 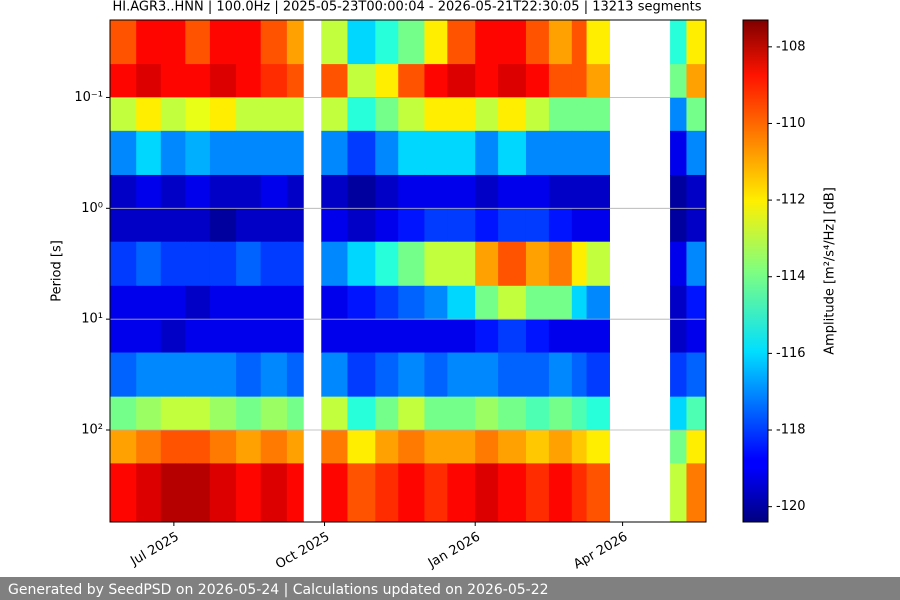 What do you see at coordinates (92, 430) in the screenshot?
I see `y-tick-label: 10²` at bounding box center [92, 430].